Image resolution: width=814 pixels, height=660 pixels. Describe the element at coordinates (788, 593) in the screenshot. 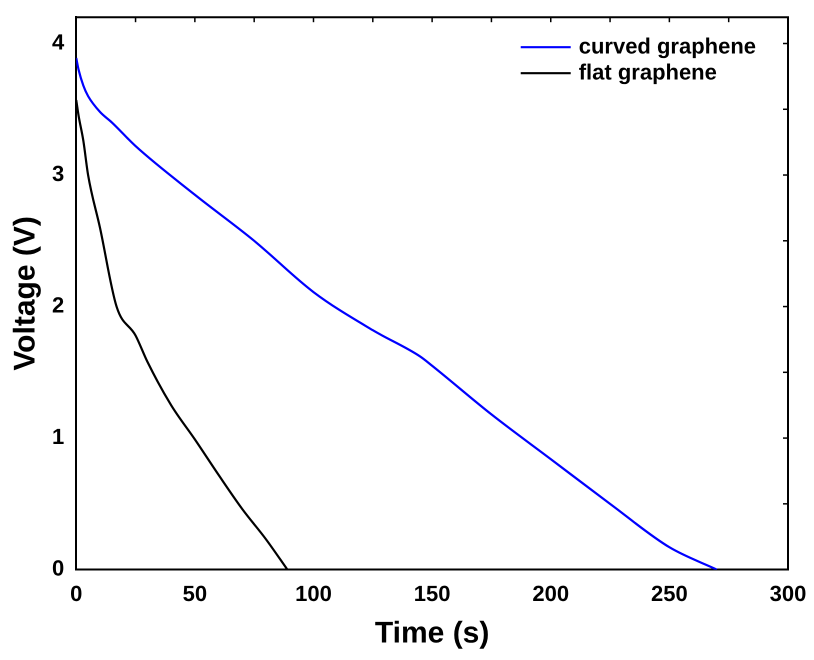

I see `x-tick-label: 300` at that location.